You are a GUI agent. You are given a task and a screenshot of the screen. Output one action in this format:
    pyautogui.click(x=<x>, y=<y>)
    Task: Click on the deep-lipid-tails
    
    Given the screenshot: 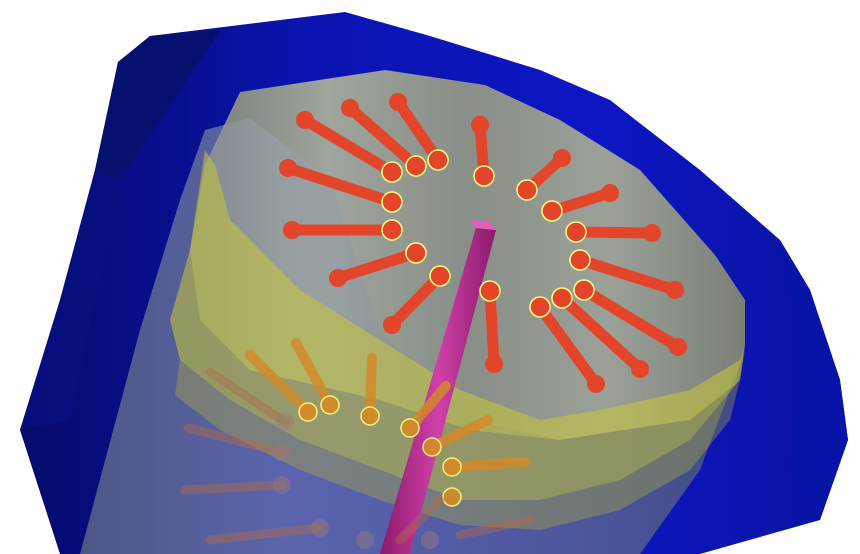 What is the action you would take?
    pyautogui.click(x=357, y=456)
    